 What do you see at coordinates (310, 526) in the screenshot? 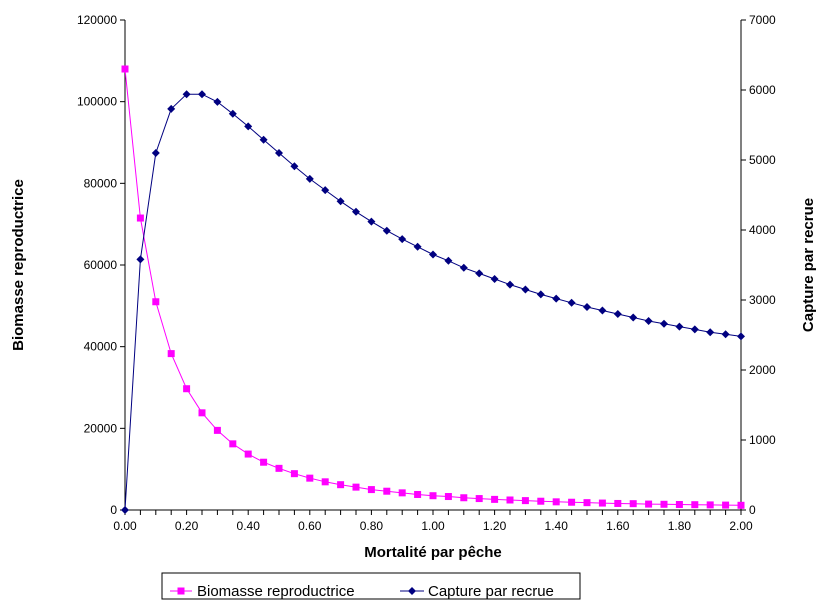
I see `x-tick-label: 0.60` at bounding box center [310, 526].